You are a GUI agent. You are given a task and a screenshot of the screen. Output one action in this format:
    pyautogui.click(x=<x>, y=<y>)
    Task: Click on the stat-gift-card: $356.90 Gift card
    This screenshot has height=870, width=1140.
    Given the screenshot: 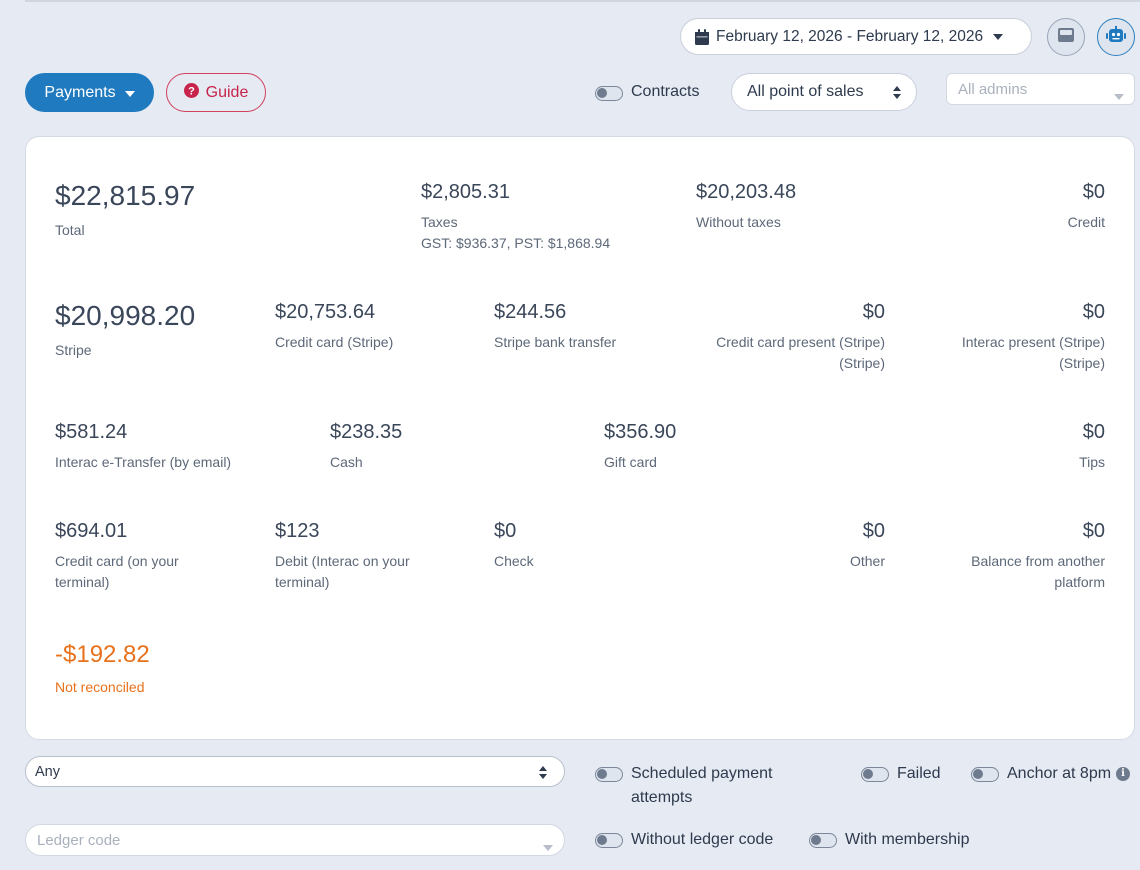 What is the action you would take?
    pyautogui.click(x=640, y=447)
    